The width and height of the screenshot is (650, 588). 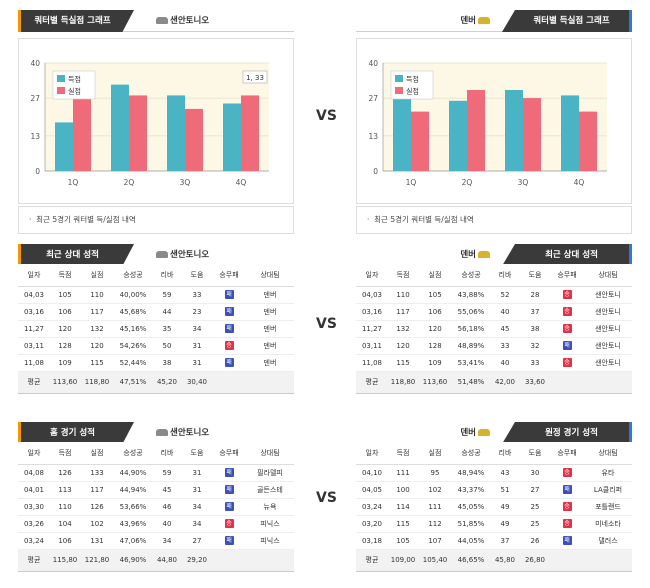 What do you see at coordinates (471, 524) in the screenshot?
I see `table-cell: 51,85%` at bounding box center [471, 524].